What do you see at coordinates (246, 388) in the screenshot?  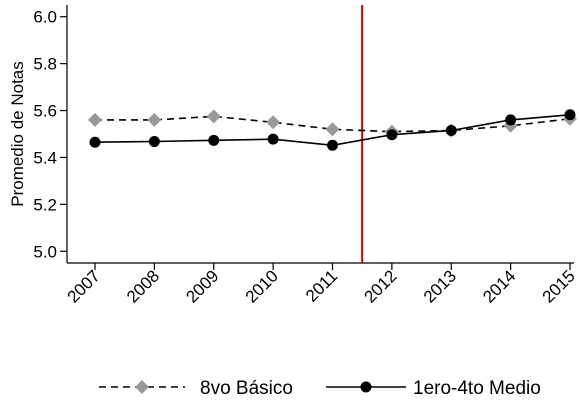 I see `legend-label: 8vo Básico` at bounding box center [246, 388].